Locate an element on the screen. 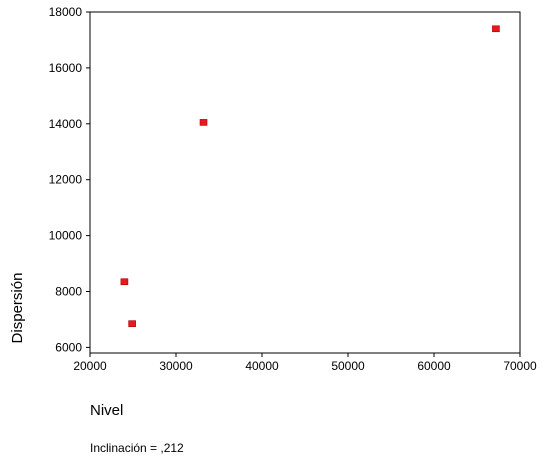 The image size is (549, 460). x-tick-label: 40000 is located at coordinates (262, 366).